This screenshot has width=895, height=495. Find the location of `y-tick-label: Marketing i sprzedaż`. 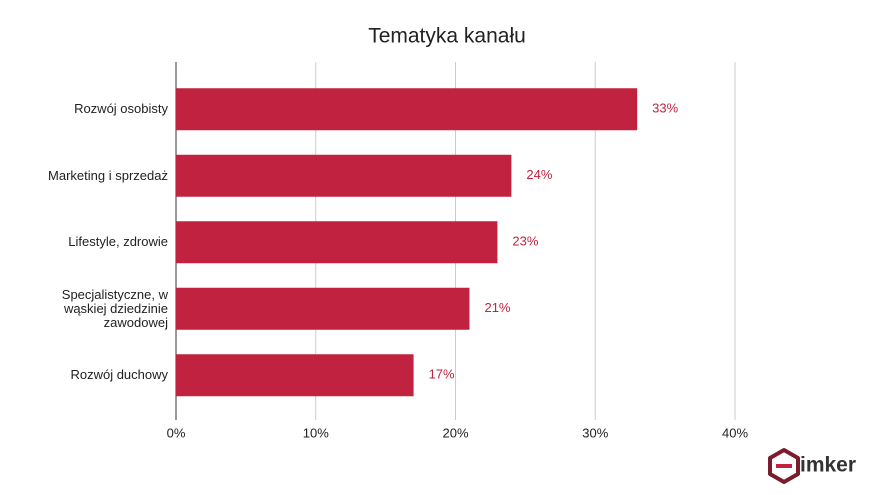

y-tick-label: Marketing i sprzedaż is located at coordinates (108, 175).